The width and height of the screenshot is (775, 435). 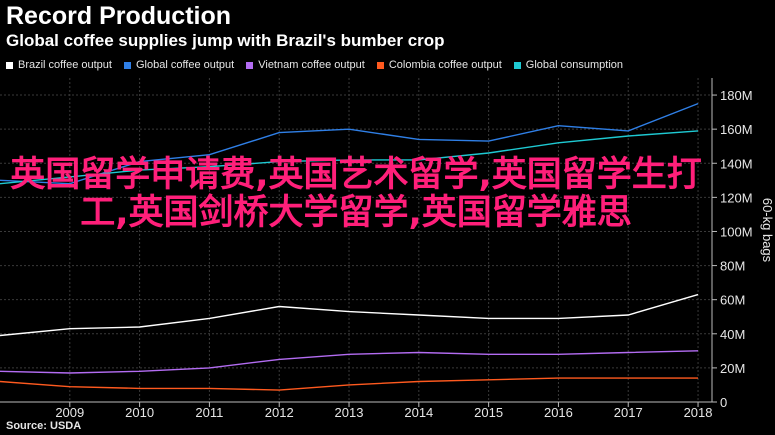 I want to click on series-line-vietnam-coffee-output, so click(x=349, y=362).